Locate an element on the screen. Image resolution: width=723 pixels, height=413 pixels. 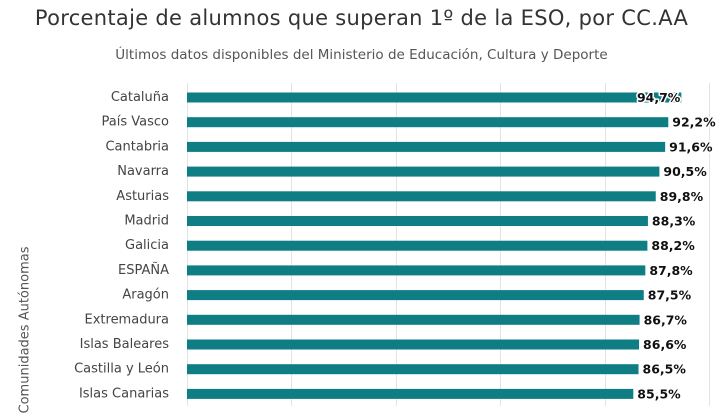
category-label: Asturias is located at coordinates (142, 196).